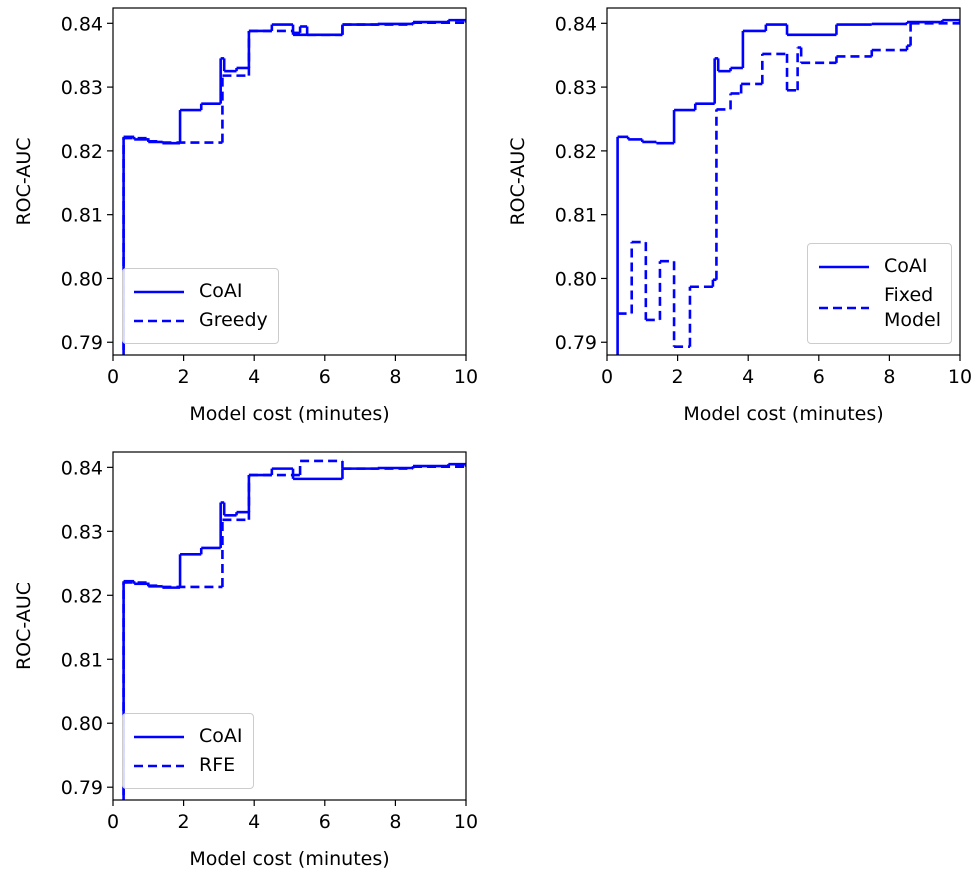  What do you see at coordinates (233, 320) in the screenshot?
I see `legend-label: Greedy` at bounding box center [233, 320].